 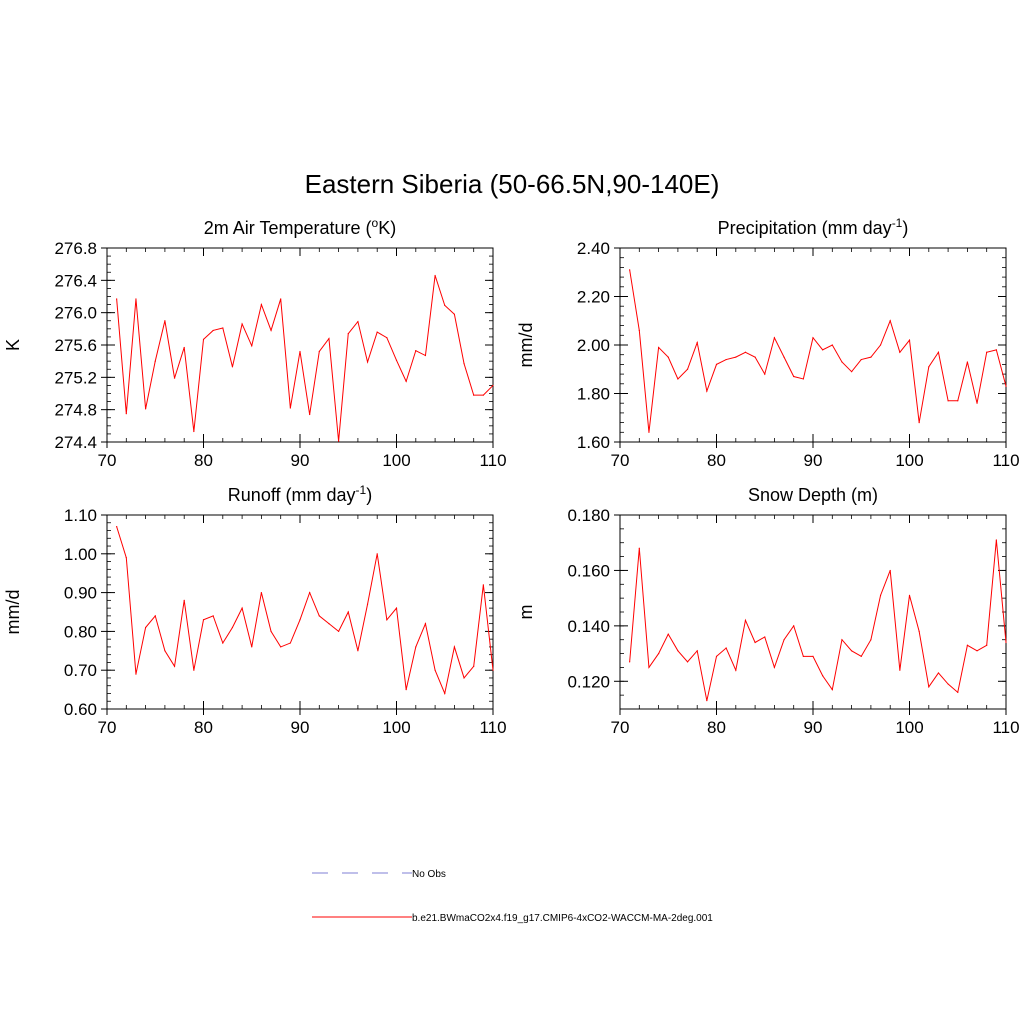 What do you see at coordinates (593, 345) in the screenshot?
I see `y-tick-label: 2.00` at bounding box center [593, 345].